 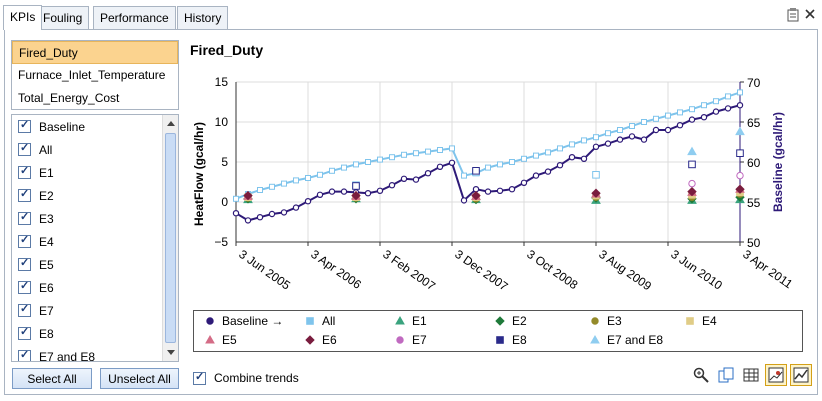 I want to click on legend-label: E8, so click(x=519, y=340).